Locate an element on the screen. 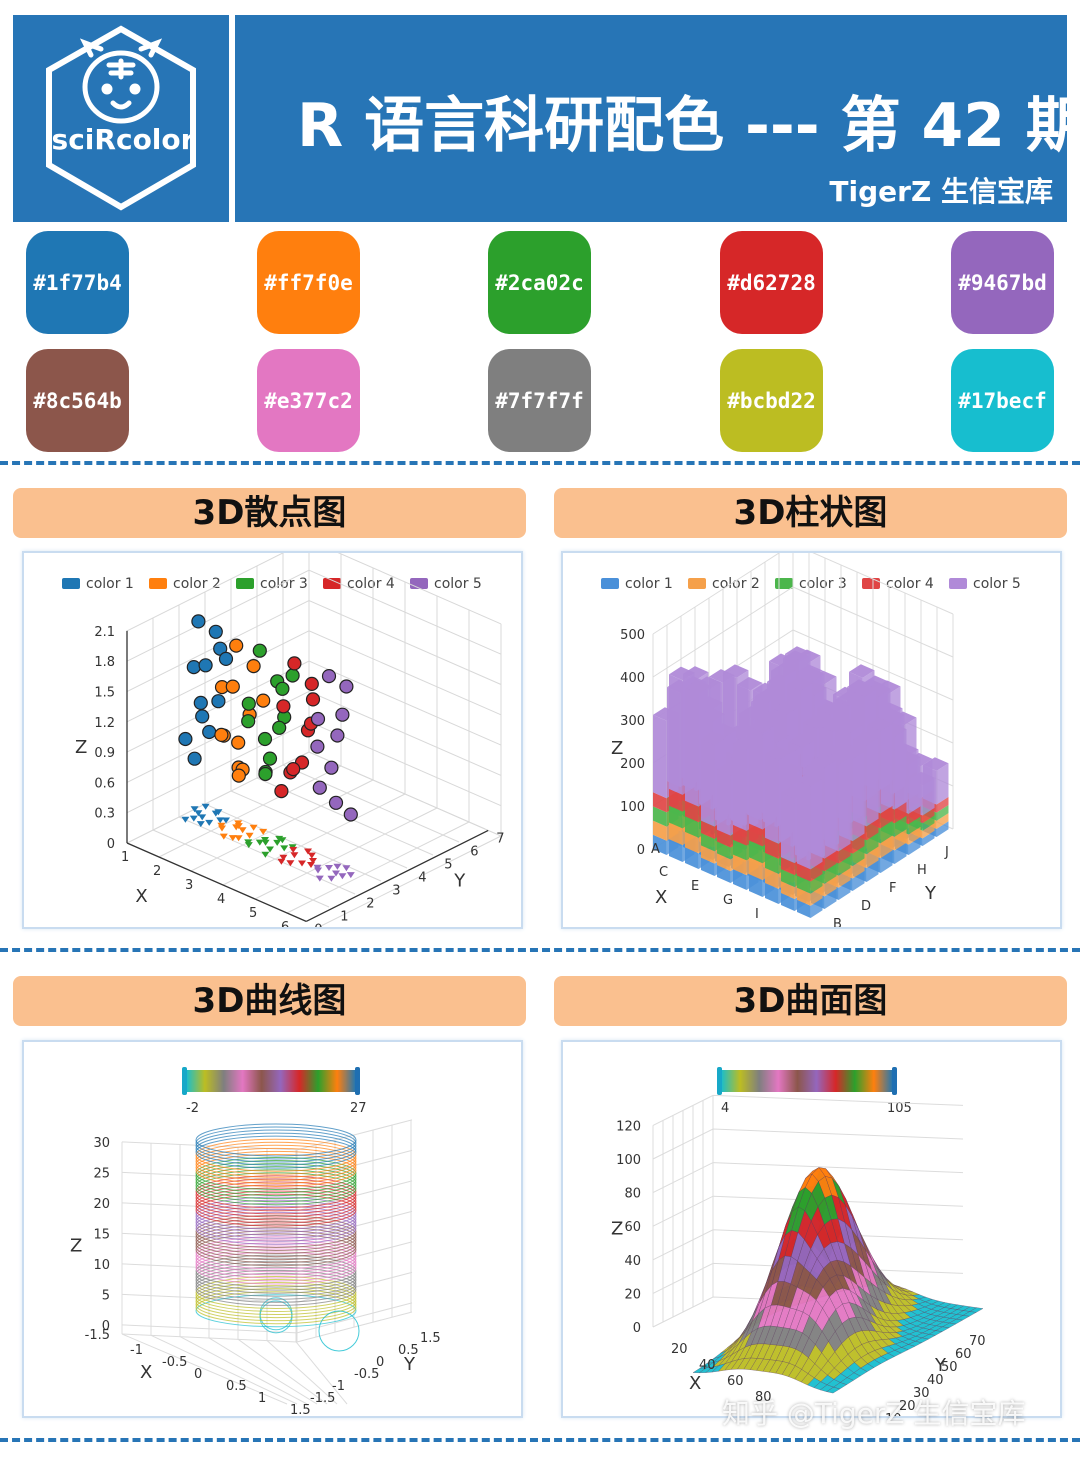 This screenshot has width=1080, height=1460. y-tick-label: 1.5 is located at coordinates (430, 1338).